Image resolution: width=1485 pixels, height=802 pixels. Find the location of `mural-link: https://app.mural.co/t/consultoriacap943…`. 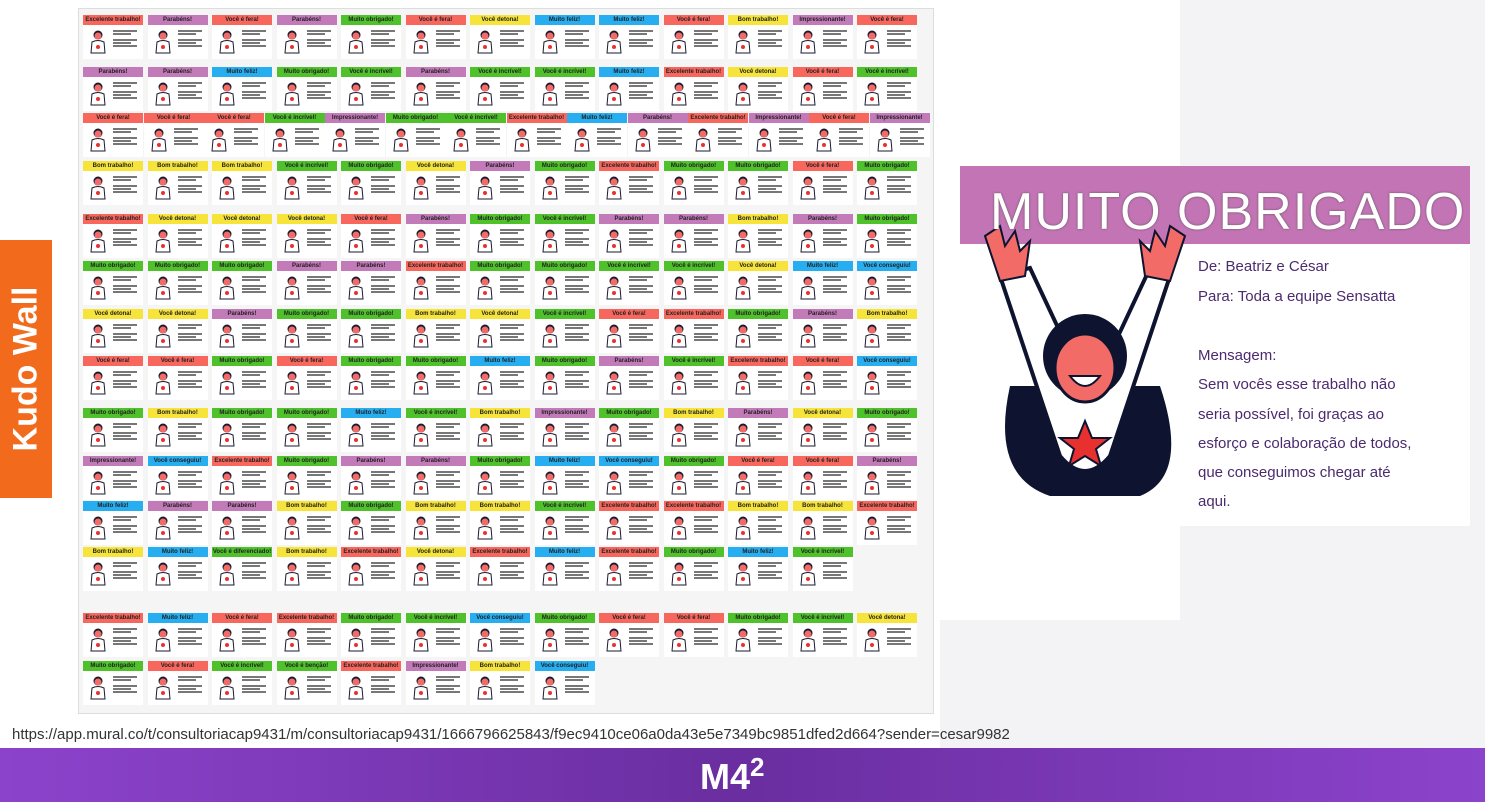

mural-link: https://app.mural.co/t/consultoriacap943… is located at coordinates (511, 734).